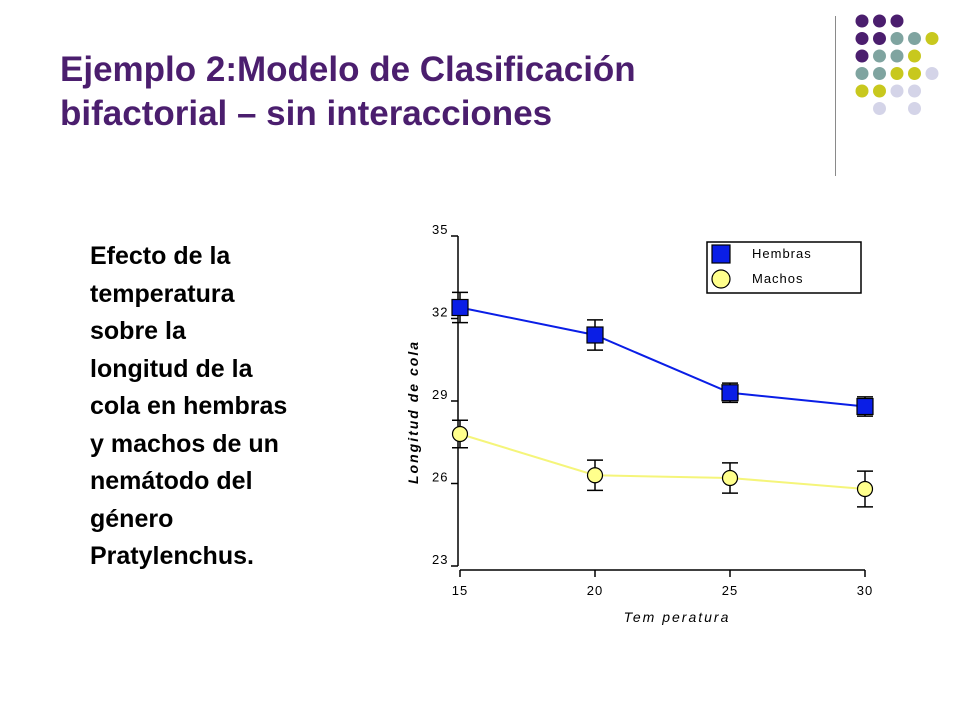  I want to click on legend-label-machos: Machos, so click(778, 278).